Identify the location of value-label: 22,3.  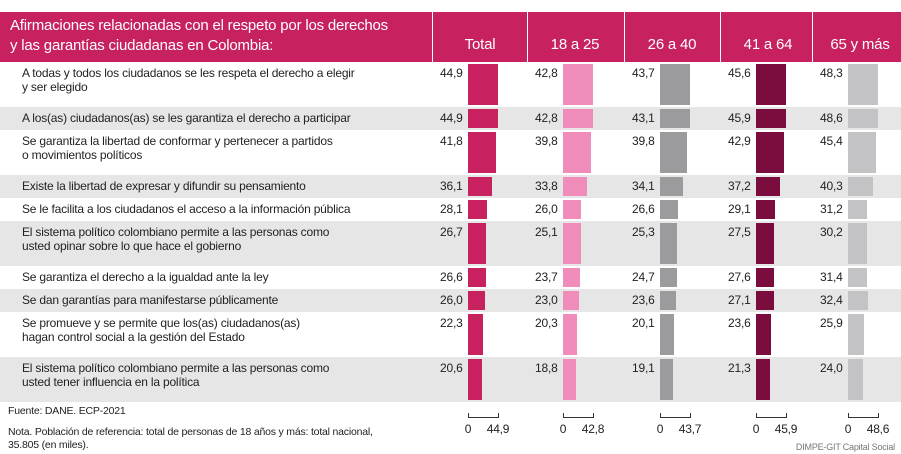
(451, 323).